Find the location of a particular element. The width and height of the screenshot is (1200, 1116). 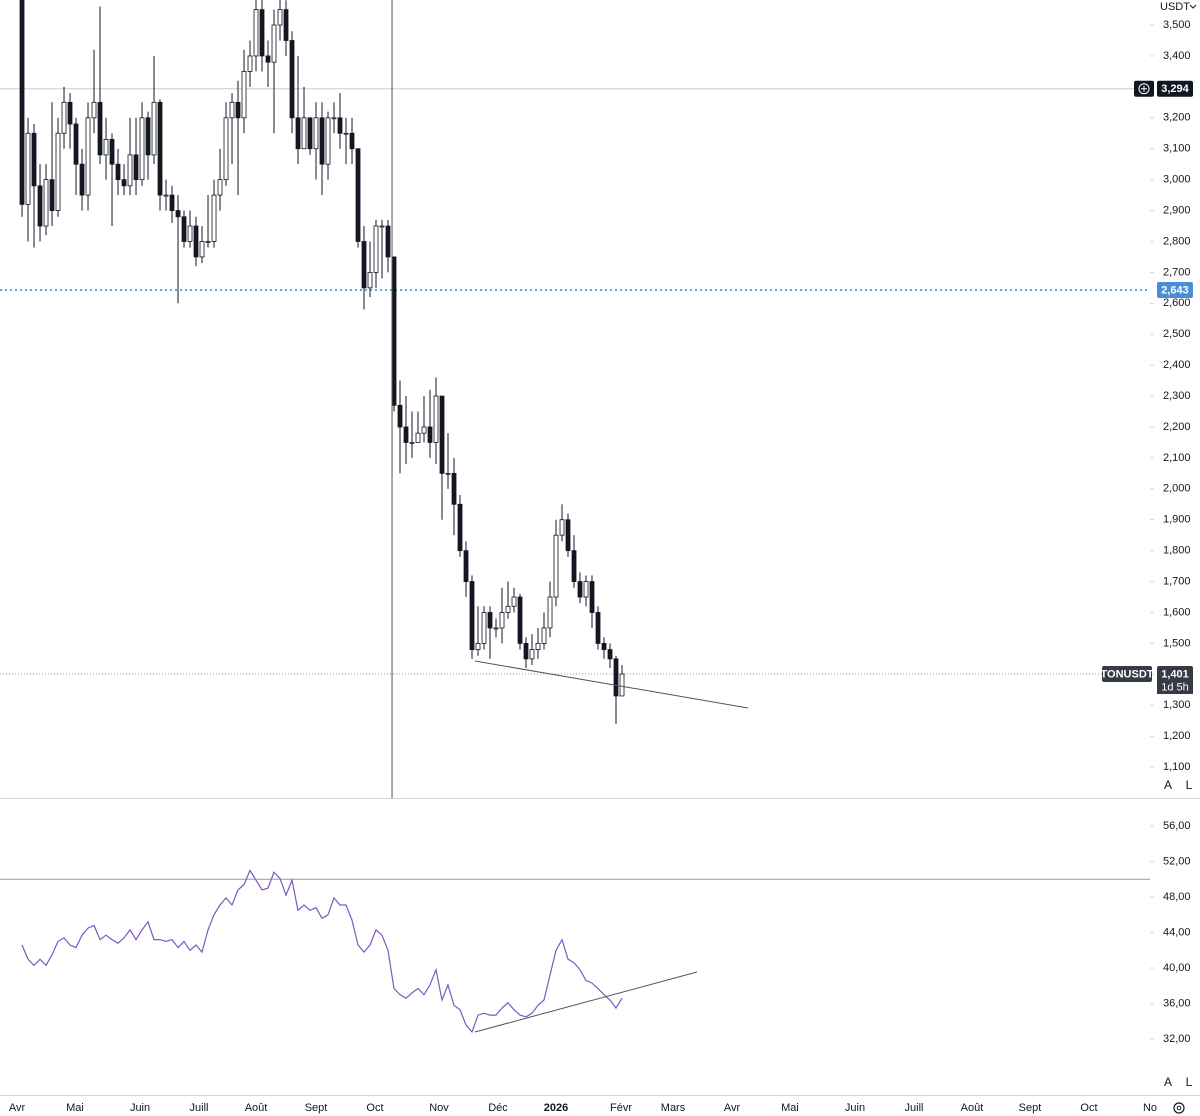

x-tick-label: Mars is located at coordinates (673, 1108).